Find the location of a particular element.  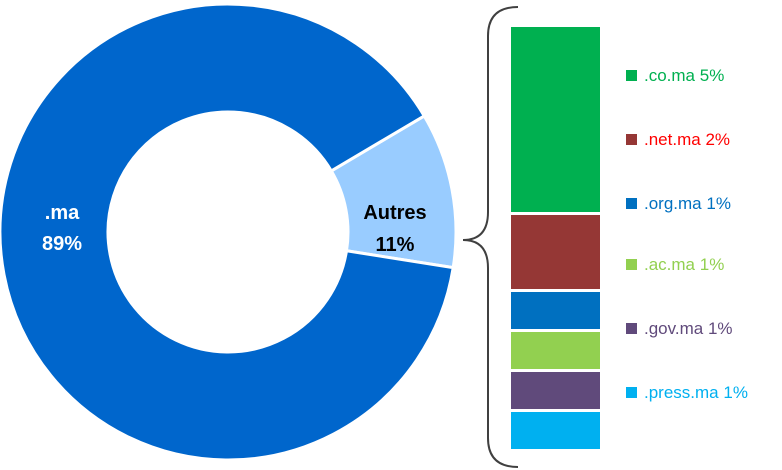

legend-item-org-ma: .org.ma 1% is located at coordinates (678, 203).